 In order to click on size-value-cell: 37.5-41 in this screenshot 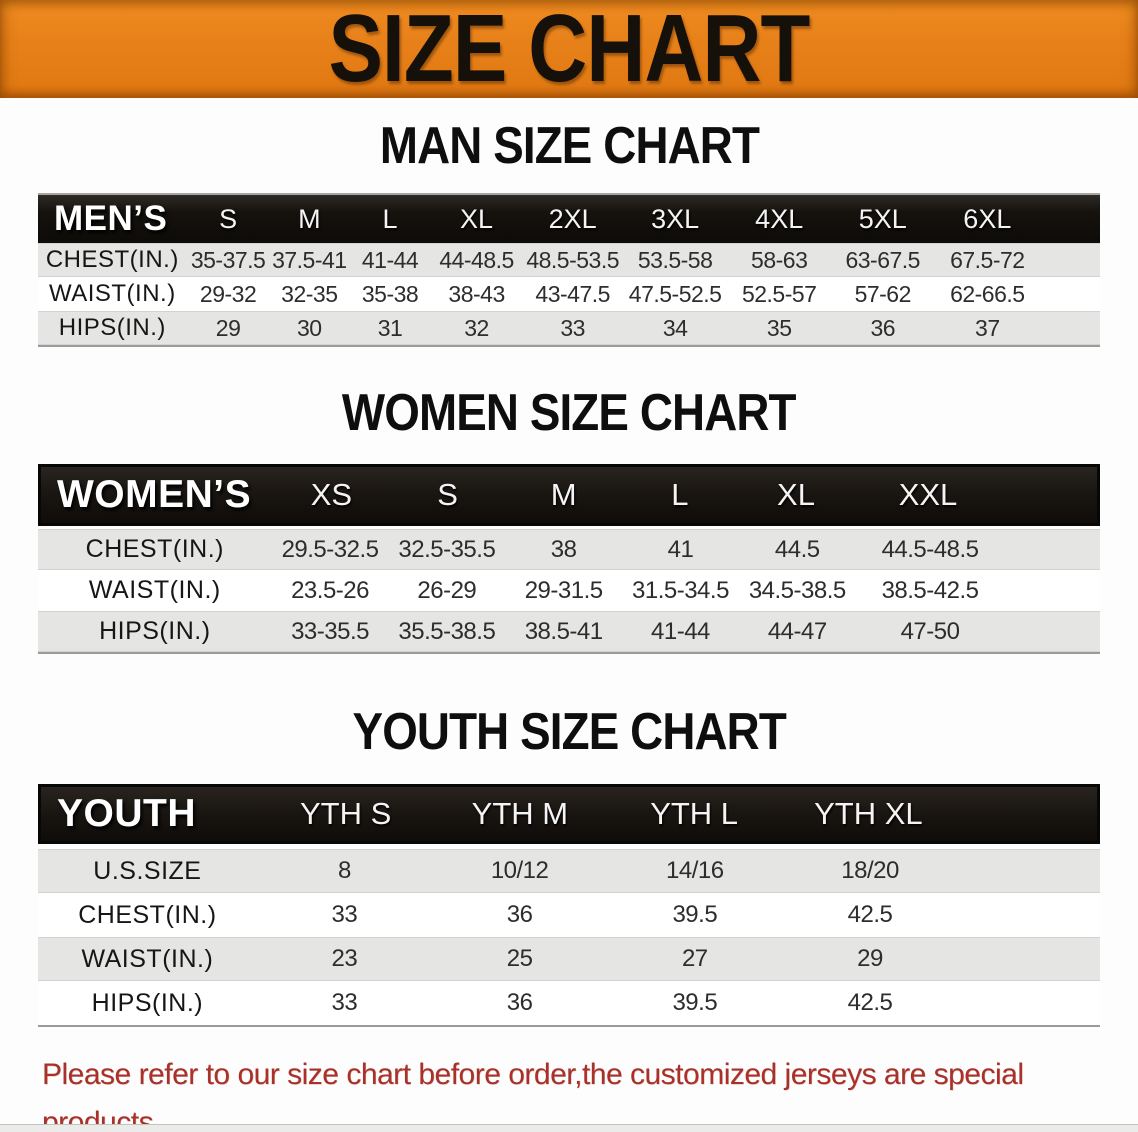, I will do `click(309, 259)`.